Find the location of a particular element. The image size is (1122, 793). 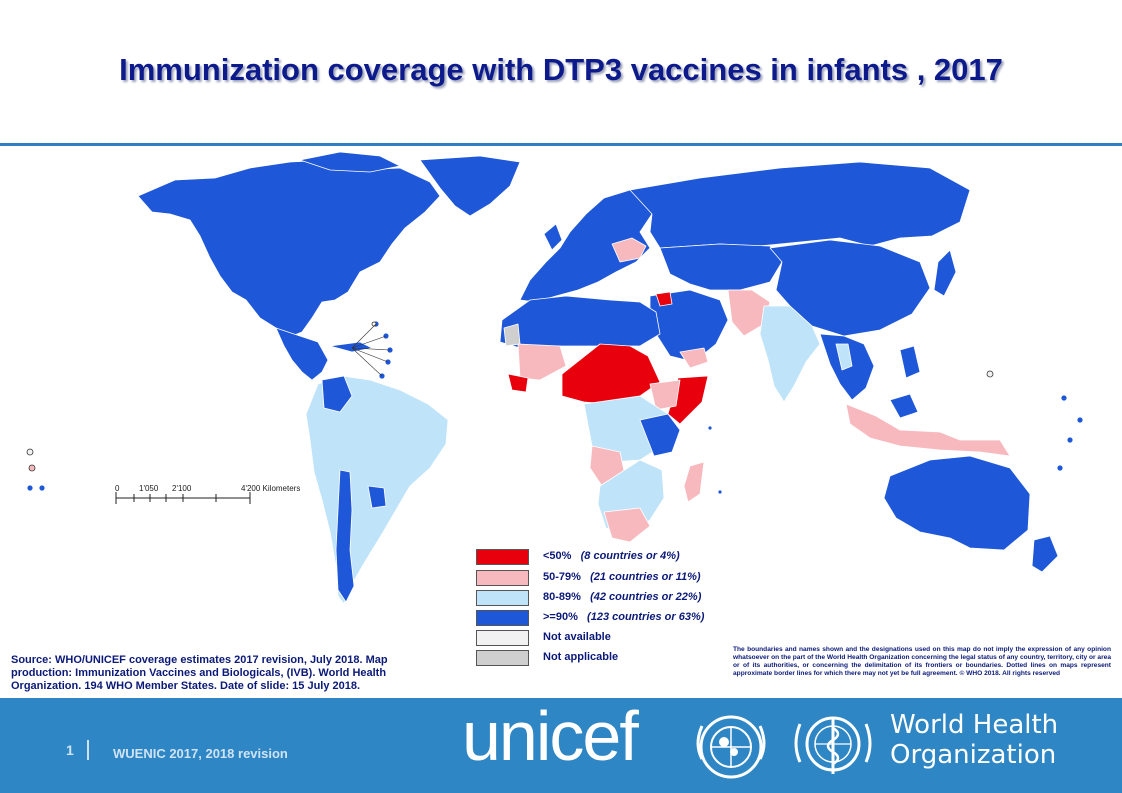

legend-count: (123 countries or 63%) is located at coordinates (646, 617).